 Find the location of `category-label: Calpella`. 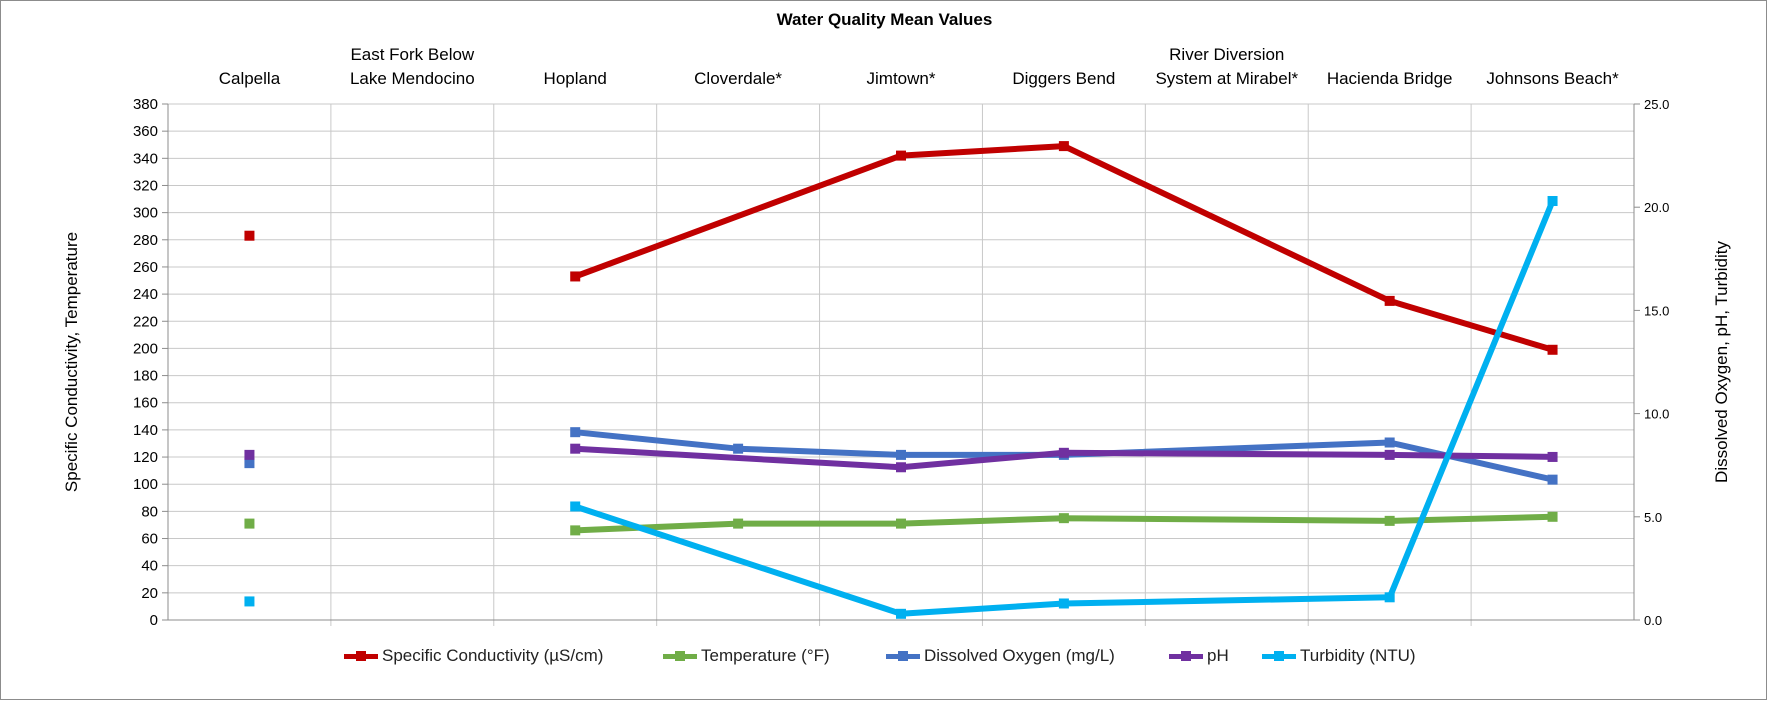

category-label: Calpella is located at coordinates (250, 78).